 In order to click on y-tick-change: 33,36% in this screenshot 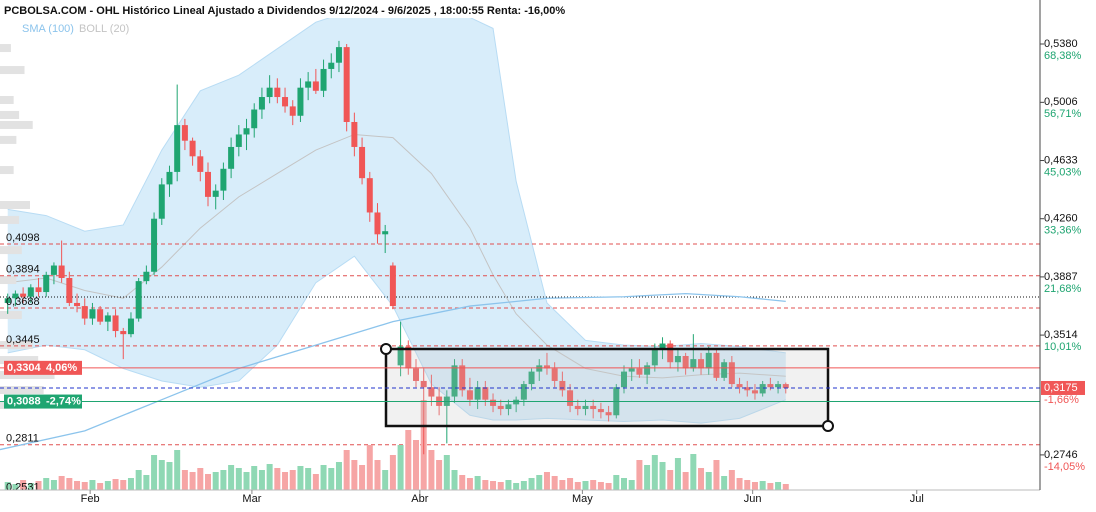, I will do `click(1063, 231)`.